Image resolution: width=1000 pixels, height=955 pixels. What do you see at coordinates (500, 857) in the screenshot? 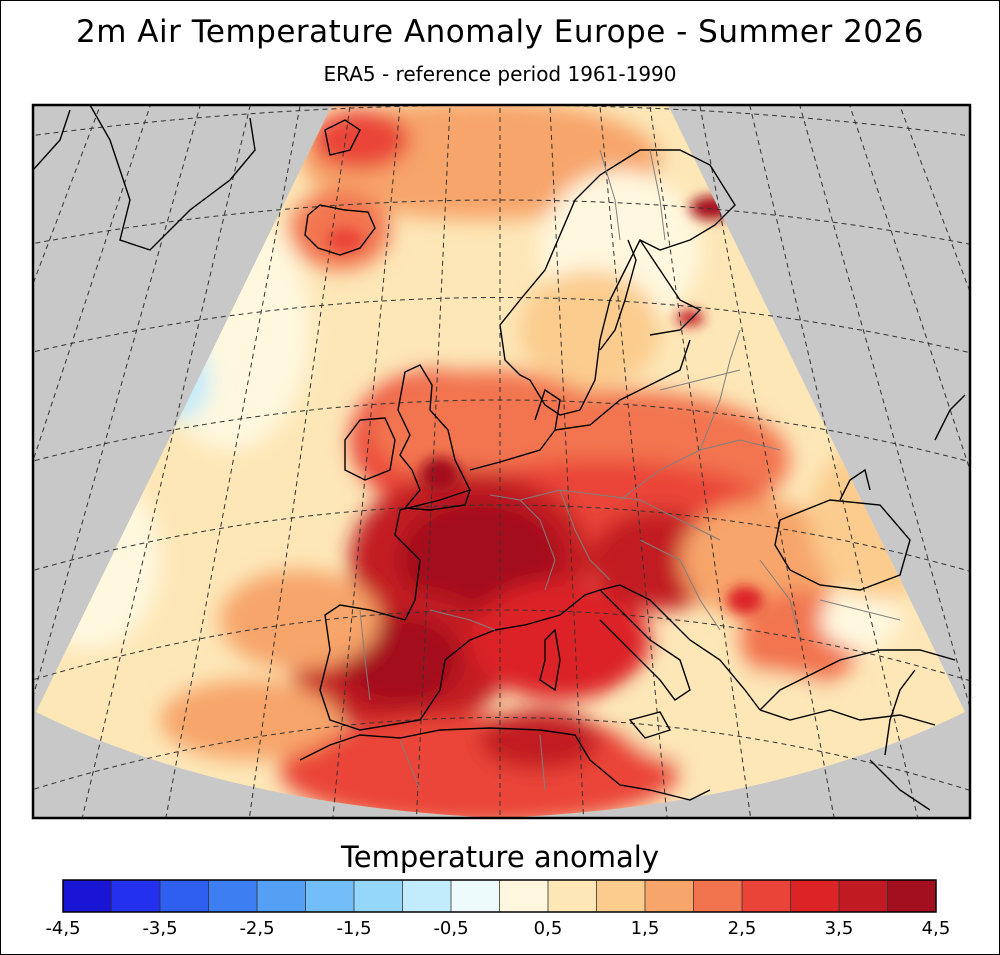
I see `colorbar-title: Temperature anomaly` at bounding box center [500, 857].